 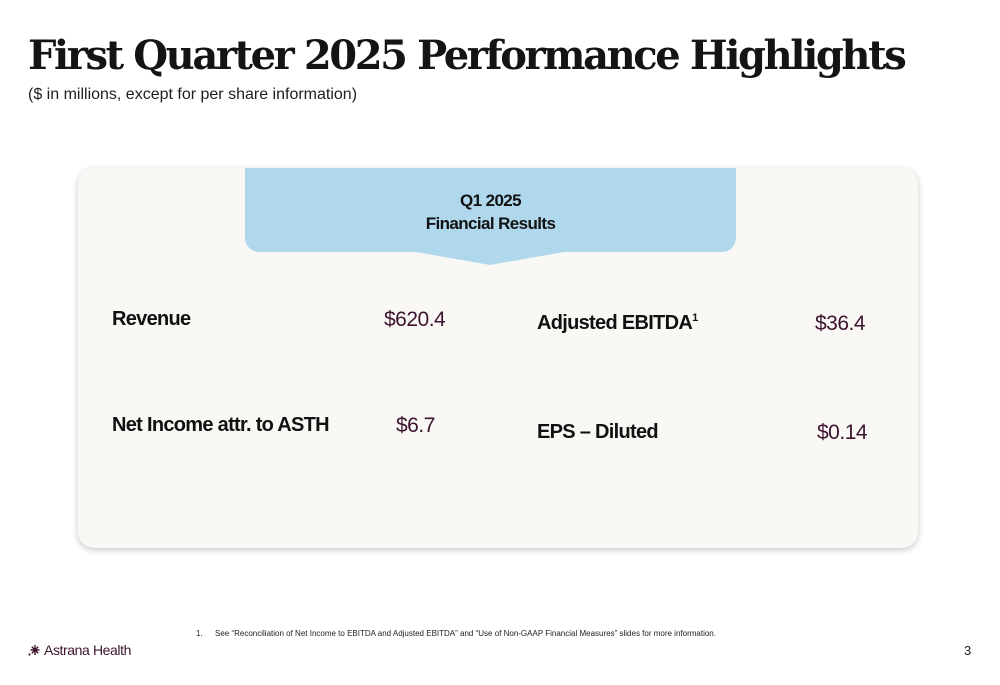 What do you see at coordinates (617, 323) in the screenshot?
I see `metric-label-adjusted-ebitda: Adjusted EBITDA1` at bounding box center [617, 323].